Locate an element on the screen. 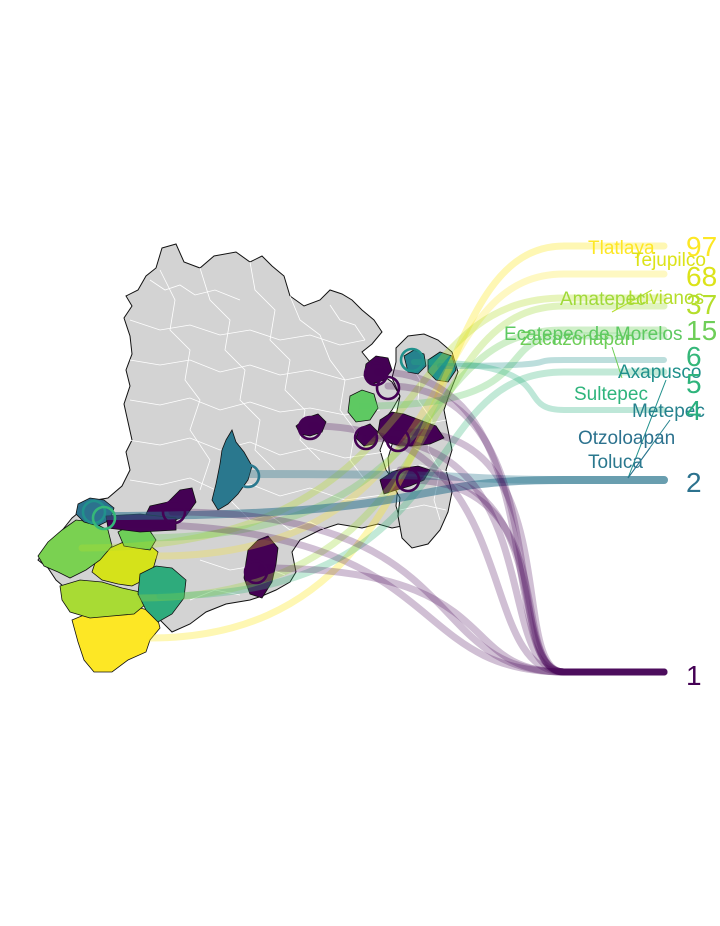 This screenshot has width=720, height=926. value-label-1: 1 is located at coordinates (694, 675).